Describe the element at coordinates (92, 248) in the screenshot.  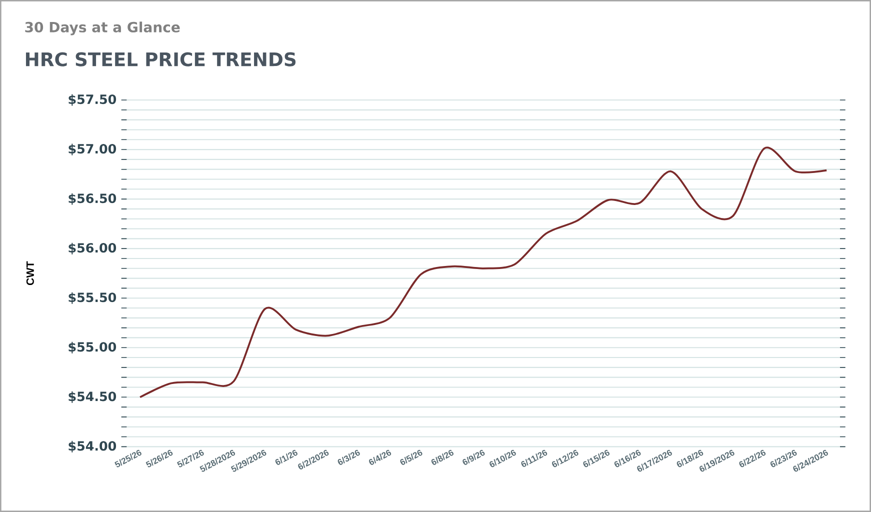
I see `y-tick-label: $56.00` at that location.